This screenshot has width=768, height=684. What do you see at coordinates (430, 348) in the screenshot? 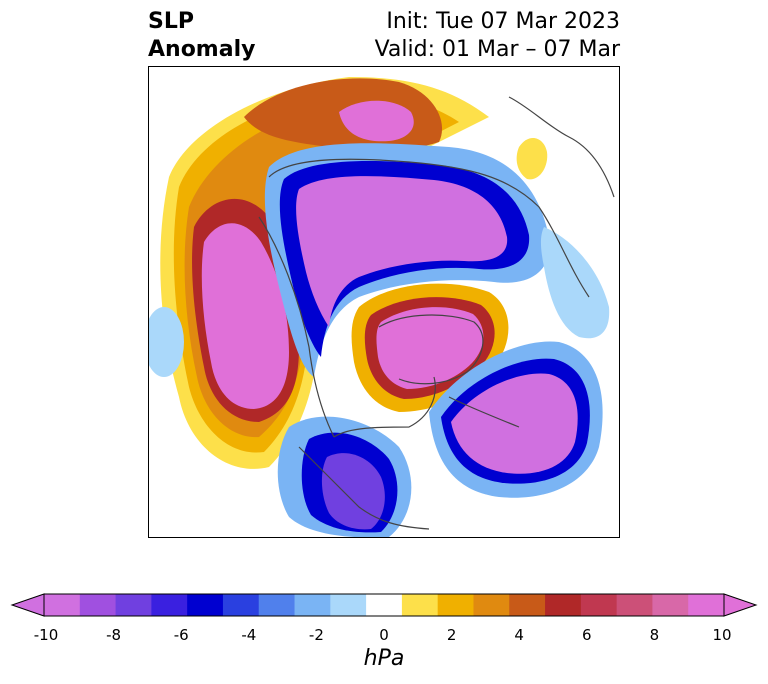
I see `anomaly-pos-arctic-core` at bounding box center [430, 348].